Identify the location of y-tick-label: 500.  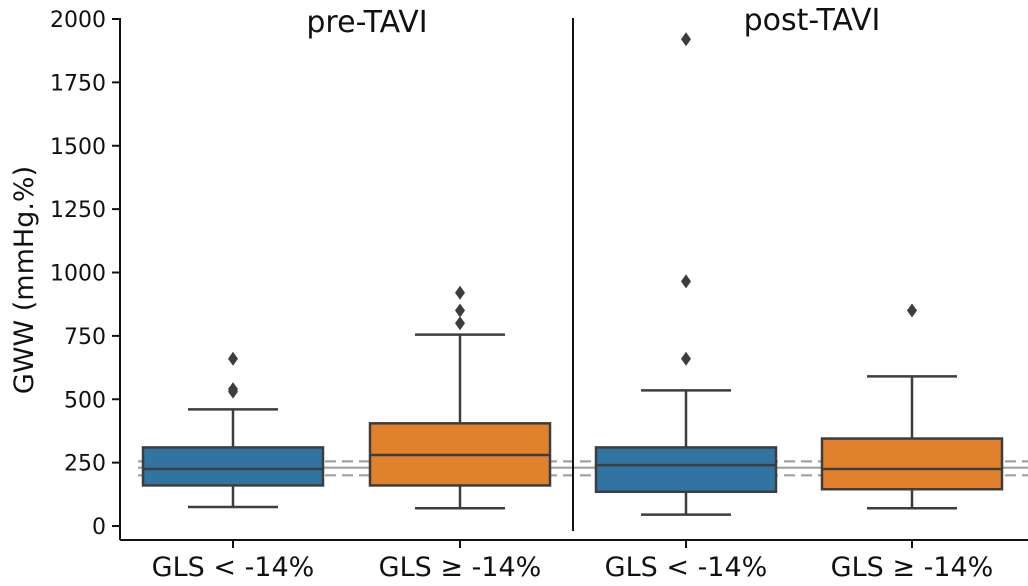
(85, 400).